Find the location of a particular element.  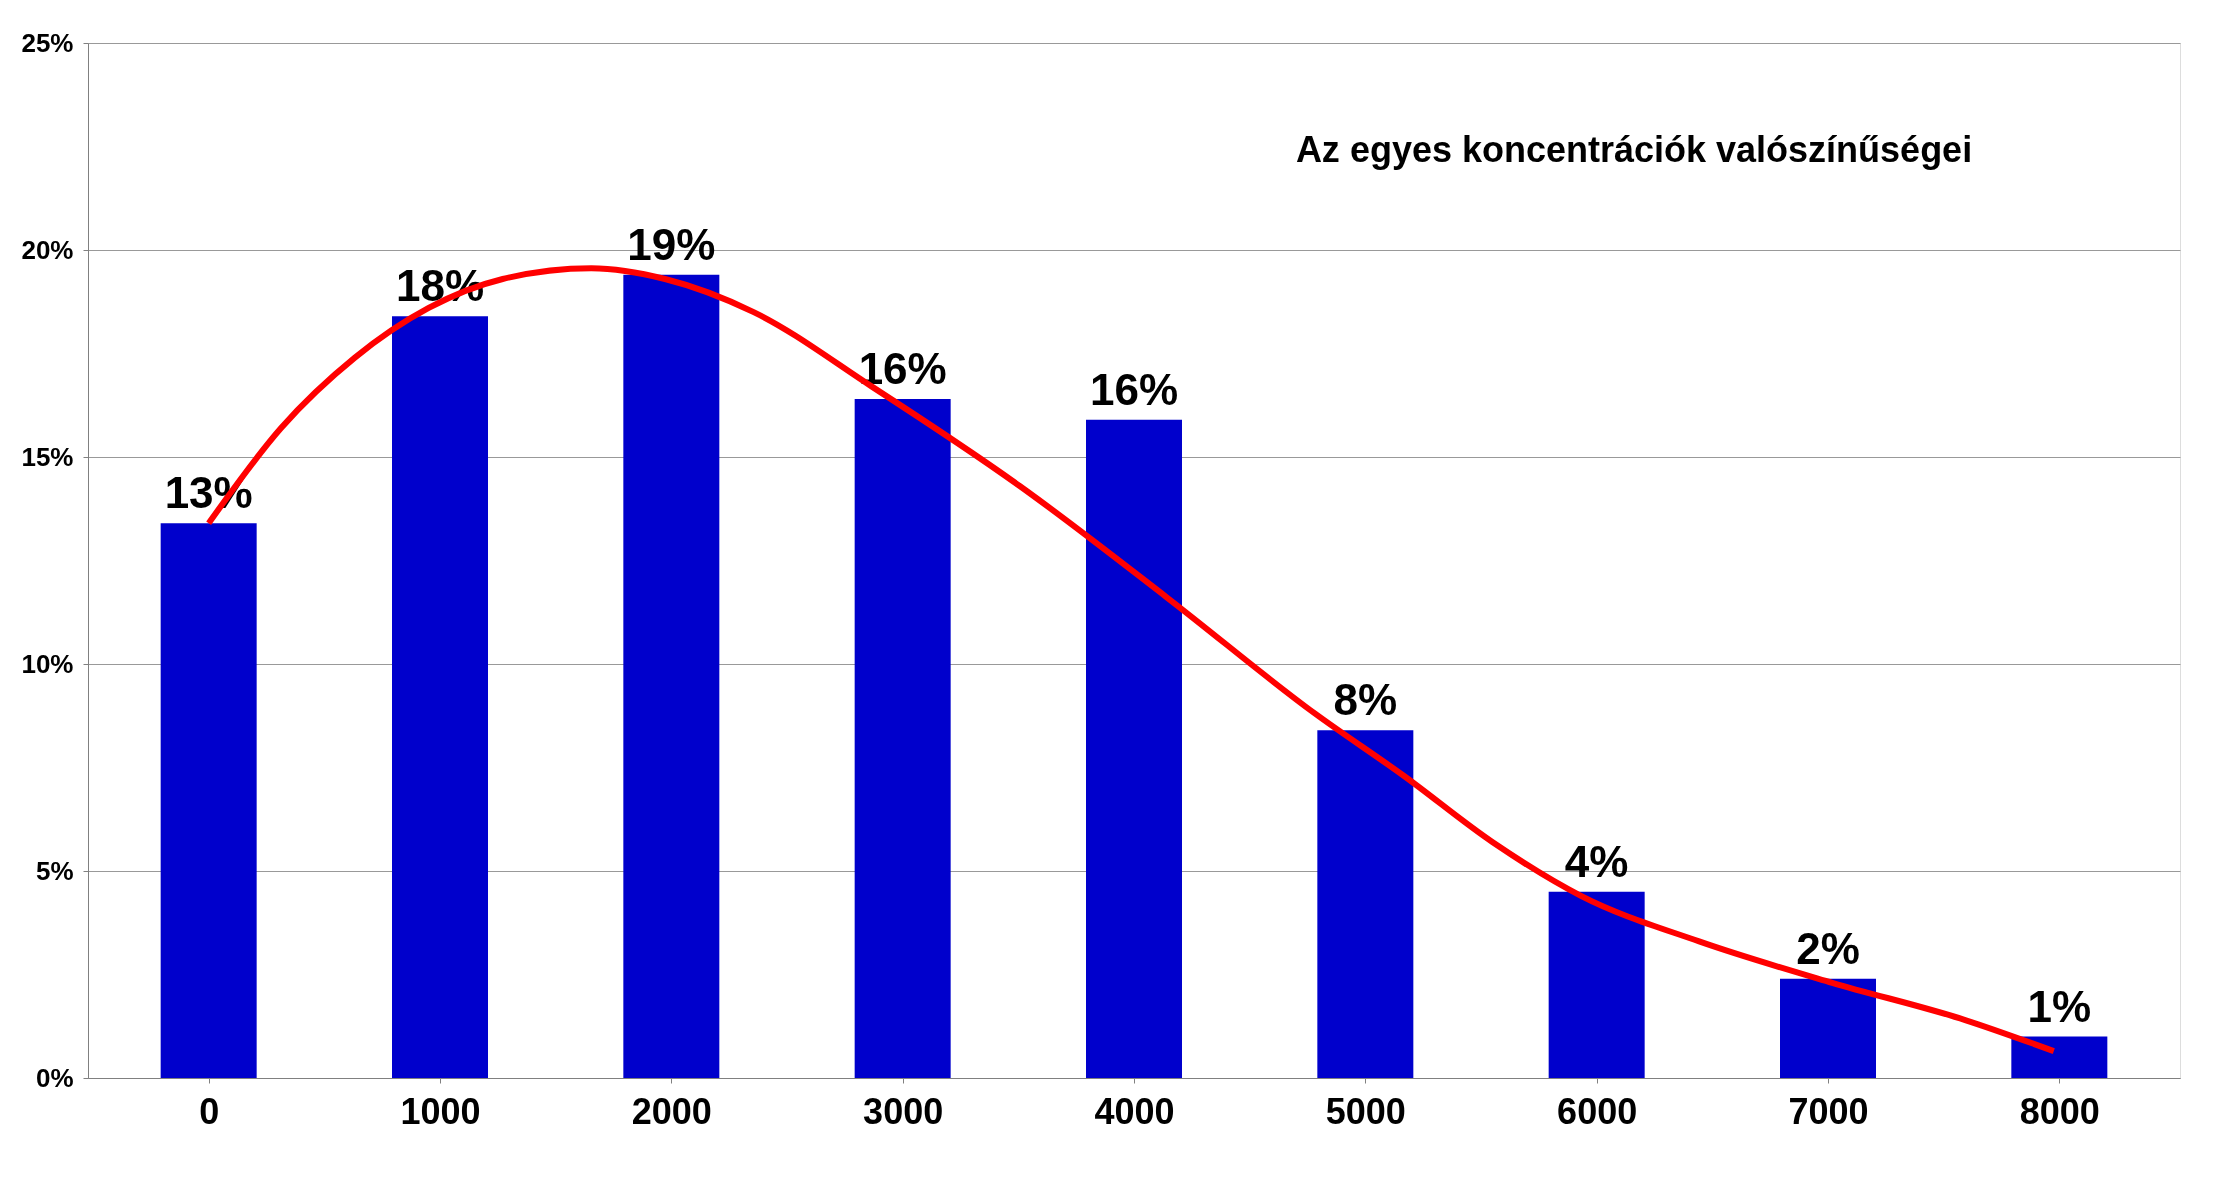

data-label: 4% is located at coordinates (1596, 861).